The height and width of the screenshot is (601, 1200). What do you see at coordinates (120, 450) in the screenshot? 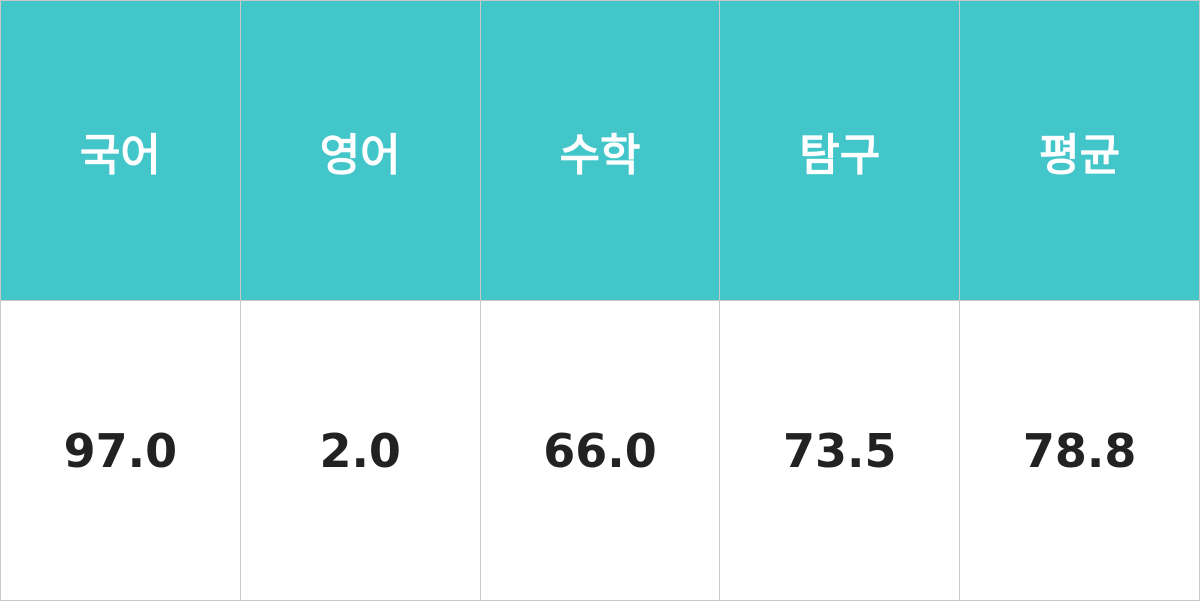
I see `value-korean: 97.0` at bounding box center [120, 450].